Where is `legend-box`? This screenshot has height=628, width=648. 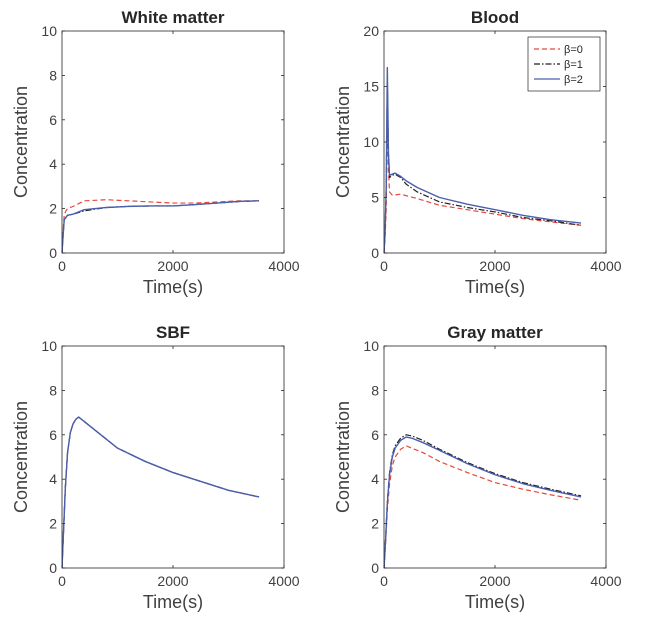 legend-box is located at coordinates (564, 64).